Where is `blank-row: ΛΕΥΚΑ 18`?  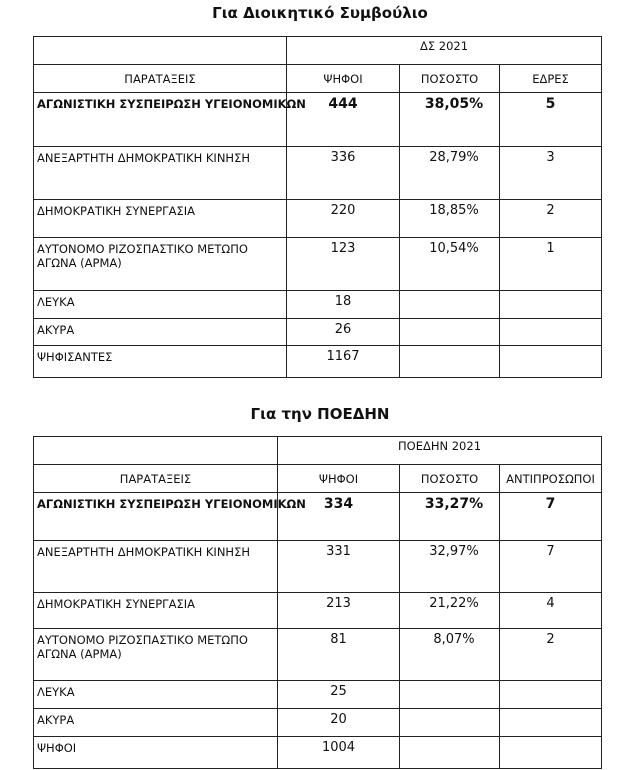 blank-row: ΛΕΥΚΑ 18 is located at coordinates (318, 304).